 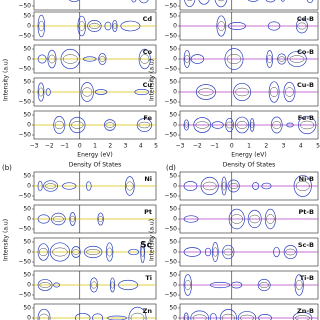 I want to click on panel-title: Density Of States, so click(x=95, y=165).